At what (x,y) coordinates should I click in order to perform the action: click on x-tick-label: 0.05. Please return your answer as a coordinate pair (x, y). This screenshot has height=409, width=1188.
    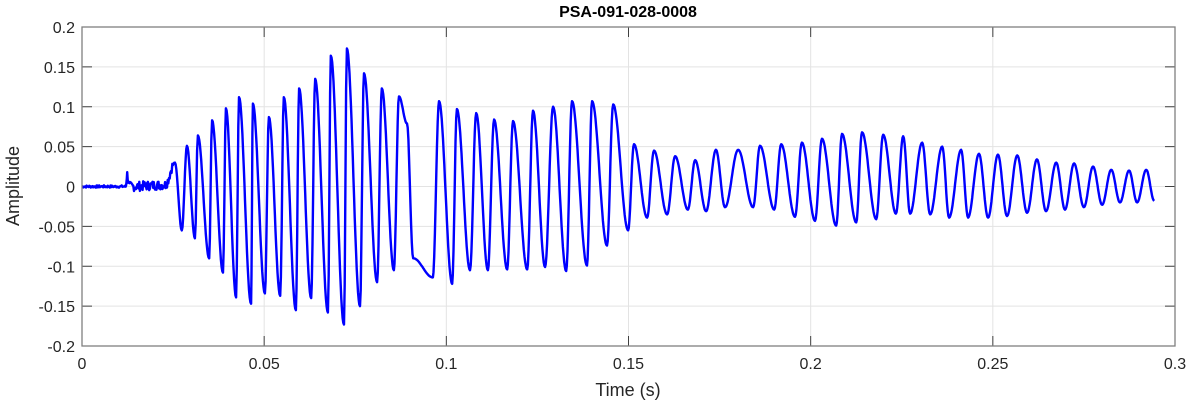
    Looking at the image, I should click on (264, 364).